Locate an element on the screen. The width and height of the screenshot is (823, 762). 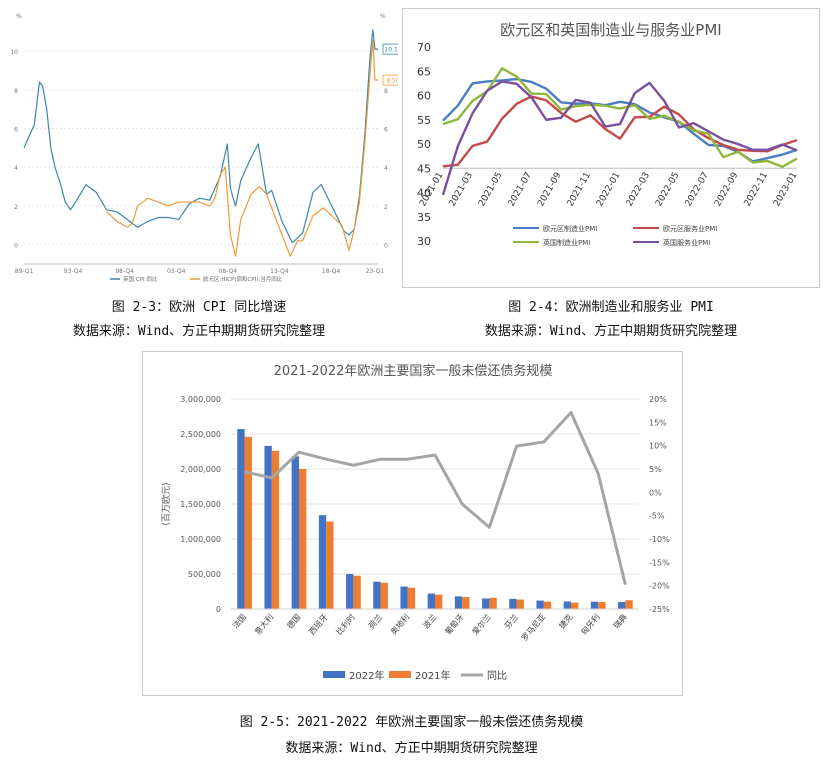
pmi-legend-label-1: 欧元区服务业PMI is located at coordinates (690, 228).